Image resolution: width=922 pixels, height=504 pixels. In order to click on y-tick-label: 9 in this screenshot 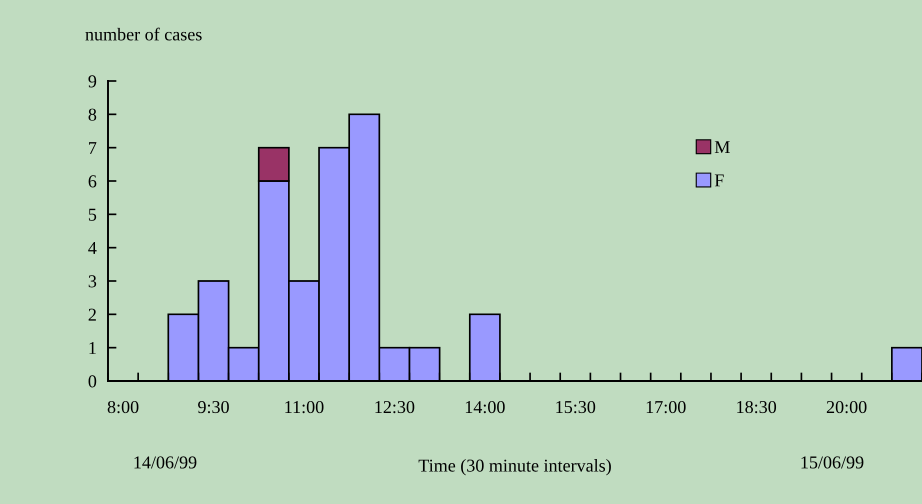, I will do `click(92, 81)`.